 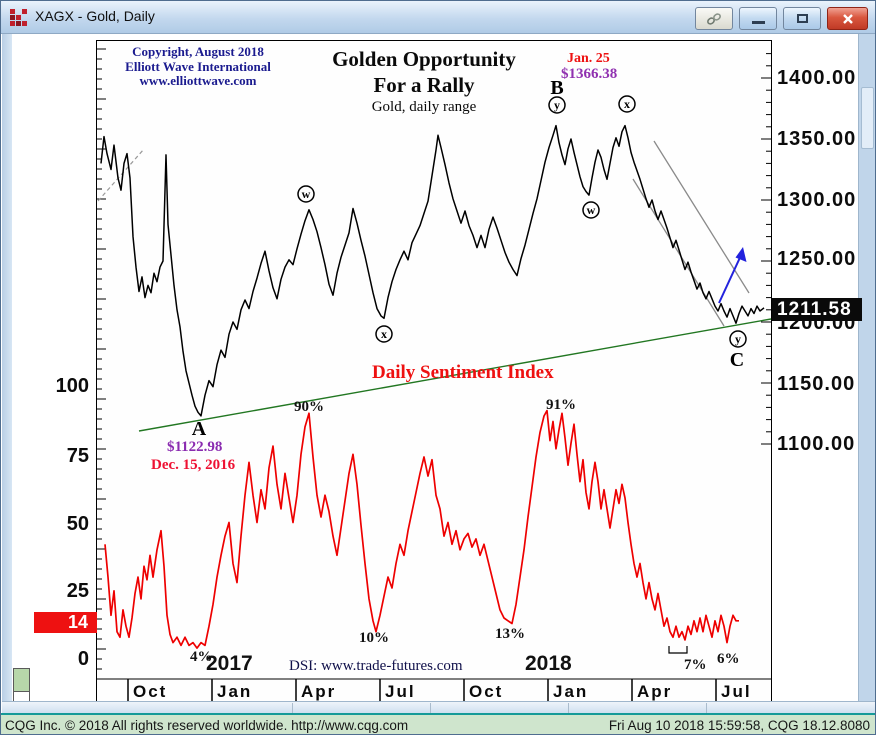 What do you see at coordinates (817, 78) in the screenshot?
I see `price-tick-1400: 1400.00` at bounding box center [817, 78].